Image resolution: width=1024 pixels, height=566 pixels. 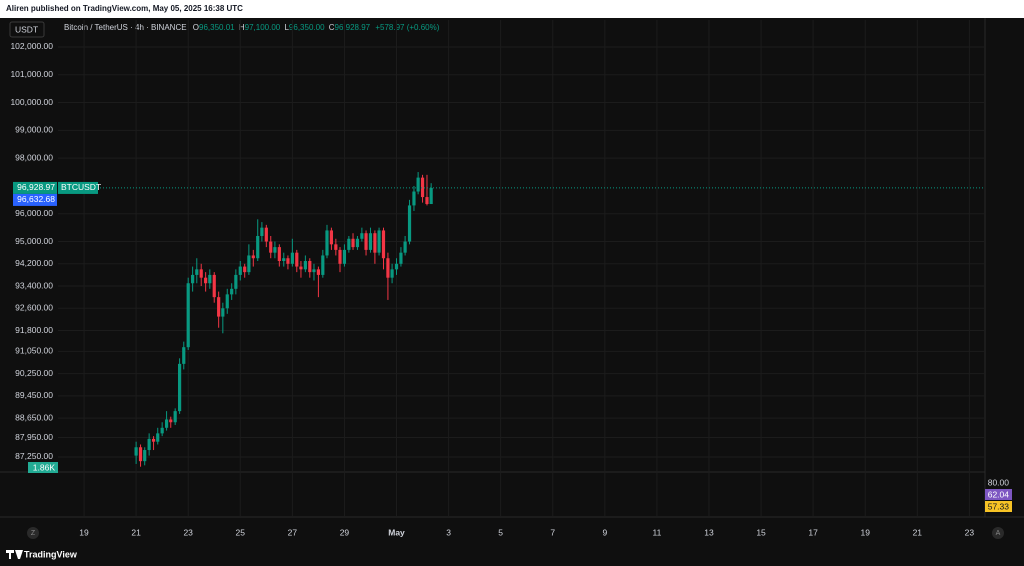 I want to click on y-tick-label: 87,950.00, so click(x=34, y=437).